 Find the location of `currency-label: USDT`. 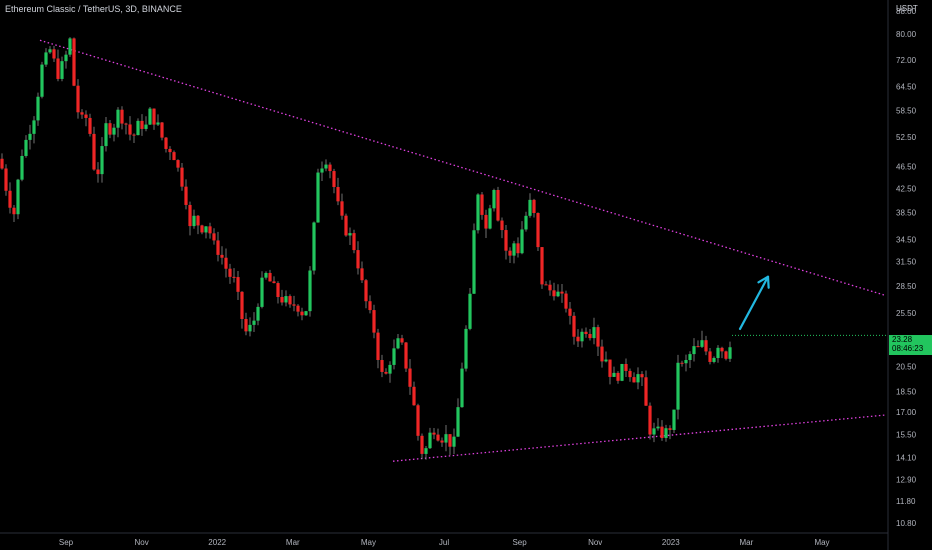

currency-label: USDT is located at coordinates (907, 8).